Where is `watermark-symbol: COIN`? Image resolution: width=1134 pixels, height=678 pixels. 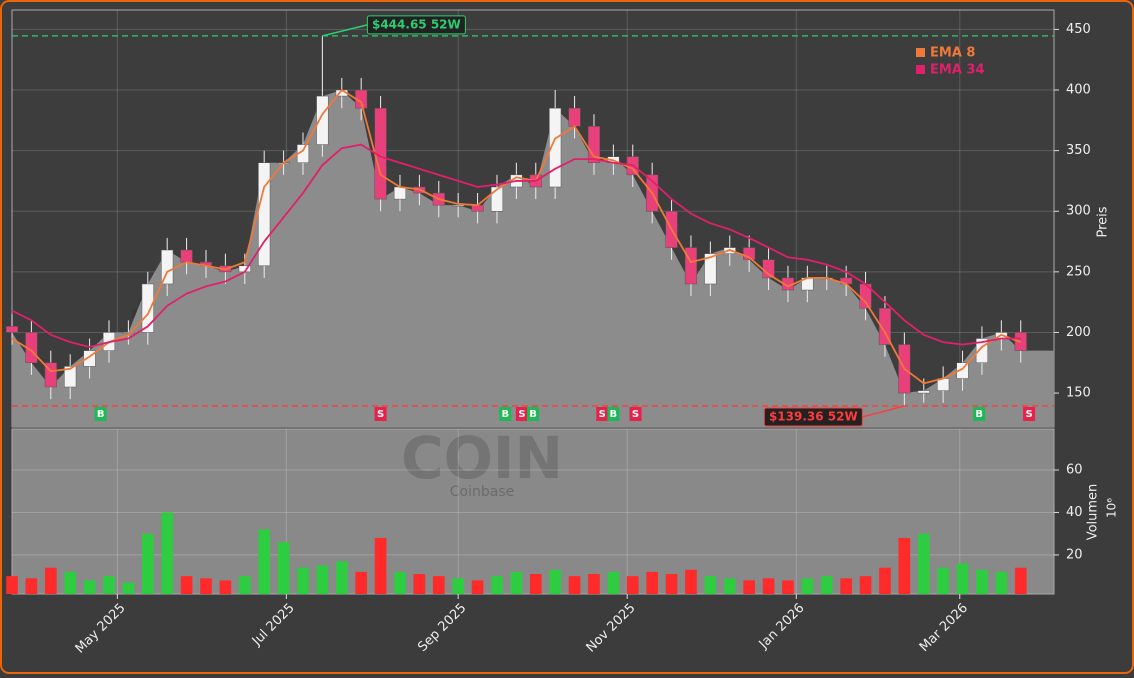 watermark-symbol: COIN is located at coordinates (482, 458).